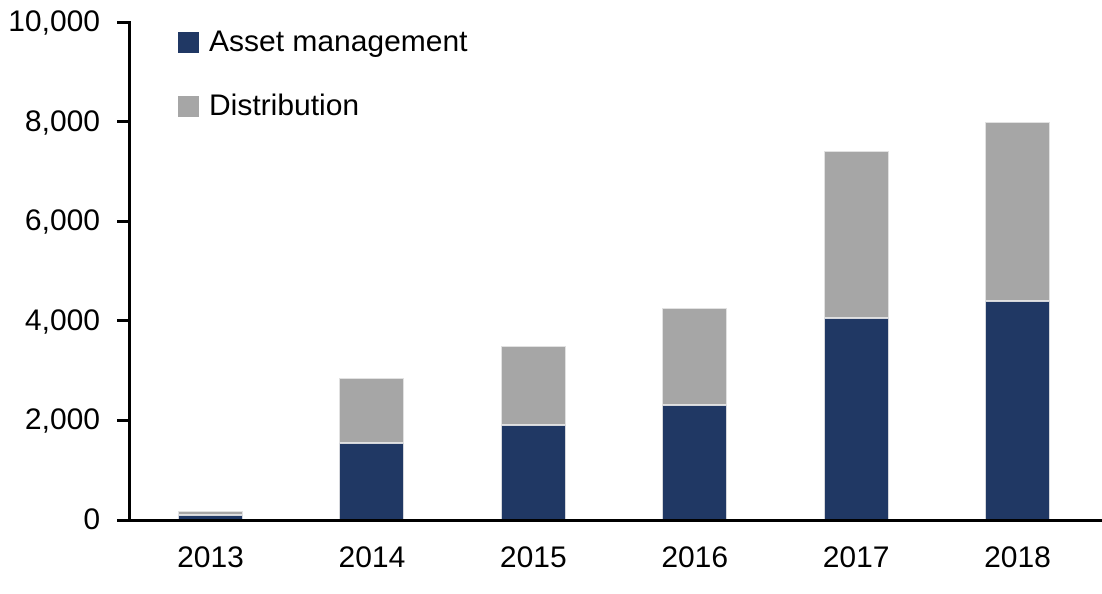 The height and width of the screenshot is (594, 1102). Describe the element at coordinates (533, 472) in the screenshot. I see `bar-segment-asset-management-2015` at that location.